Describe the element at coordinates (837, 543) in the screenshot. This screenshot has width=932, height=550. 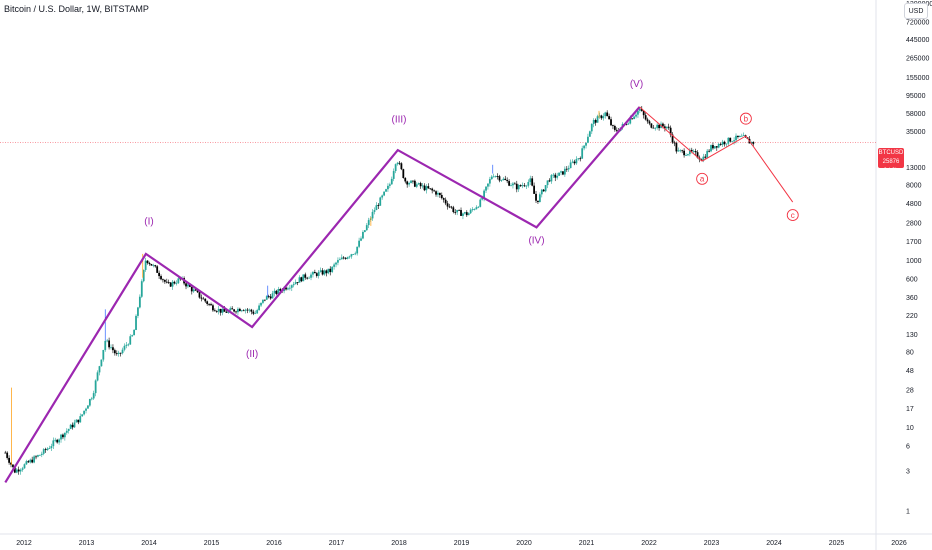
I see `x-tick-label: 2025` at that location.